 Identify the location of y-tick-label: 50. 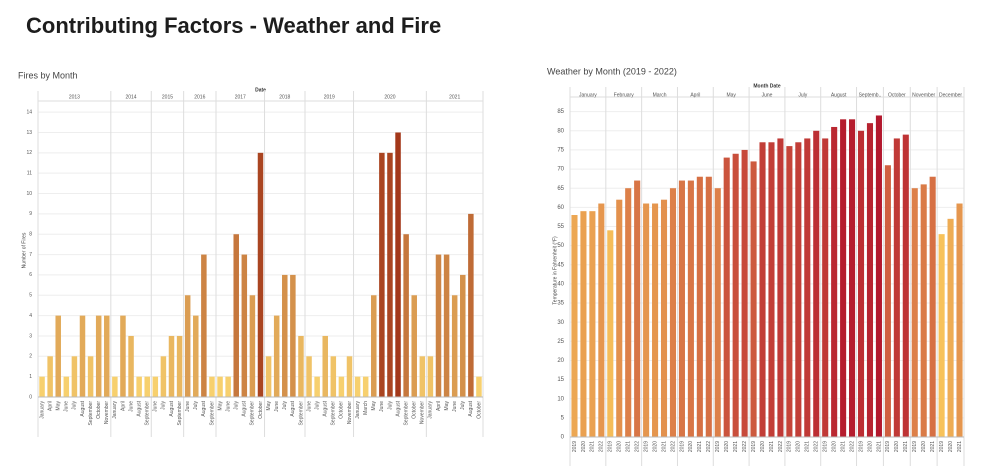
(560, 246).